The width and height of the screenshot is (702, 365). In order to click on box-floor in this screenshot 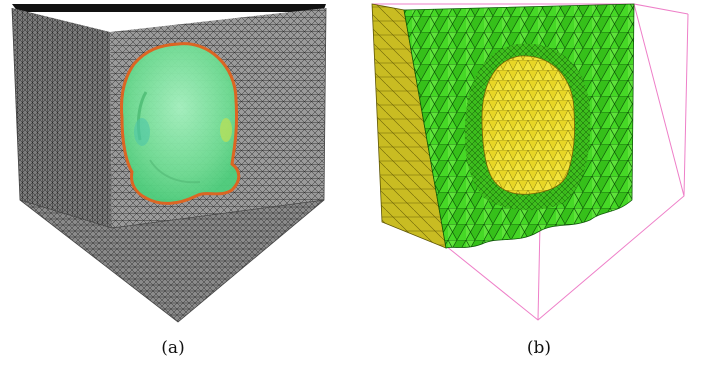, I will do `click(172, 261)`.